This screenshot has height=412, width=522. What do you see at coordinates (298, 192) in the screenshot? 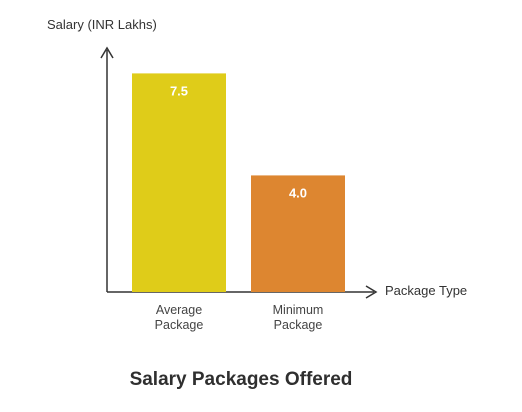
I see `bar-value-label-1: 4.0` at bounding box center [298, 192].